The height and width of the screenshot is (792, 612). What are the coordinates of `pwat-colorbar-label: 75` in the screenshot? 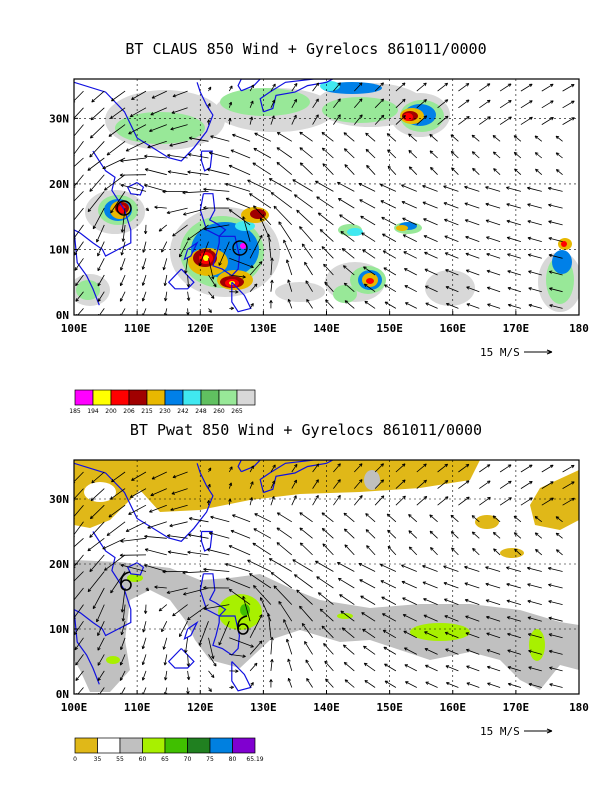 It's located at (210, 759).